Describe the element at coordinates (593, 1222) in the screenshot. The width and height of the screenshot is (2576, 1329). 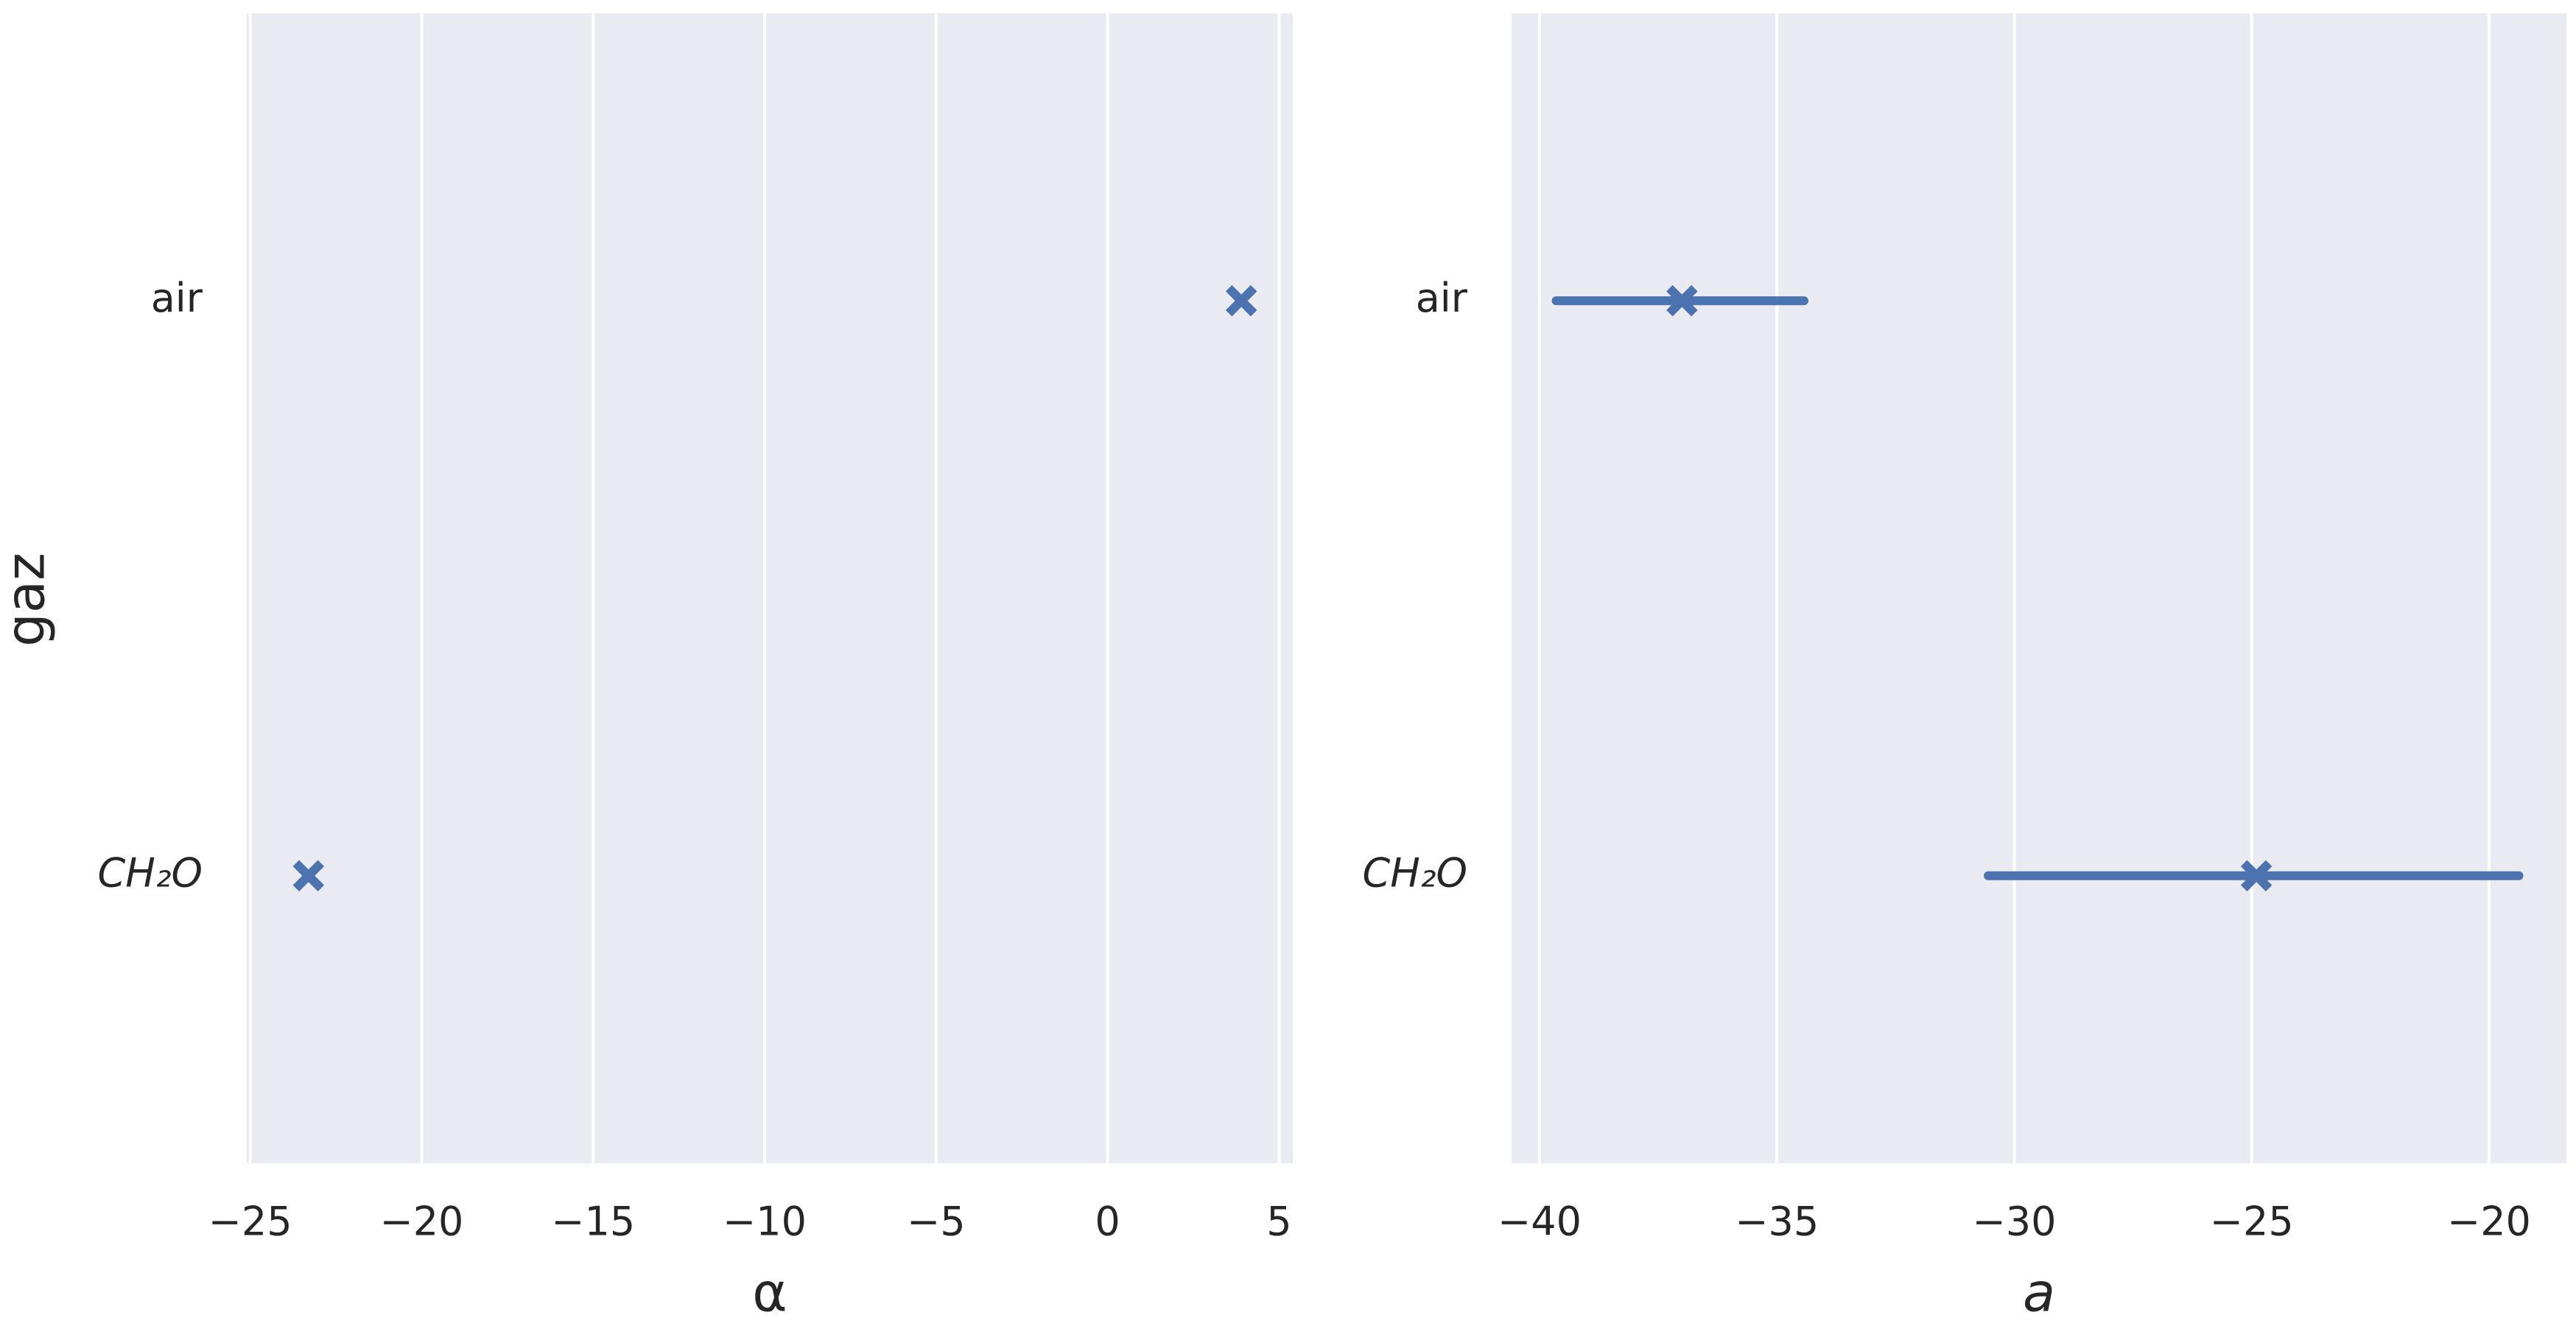
I see `x-tick-label: −15` at that location.